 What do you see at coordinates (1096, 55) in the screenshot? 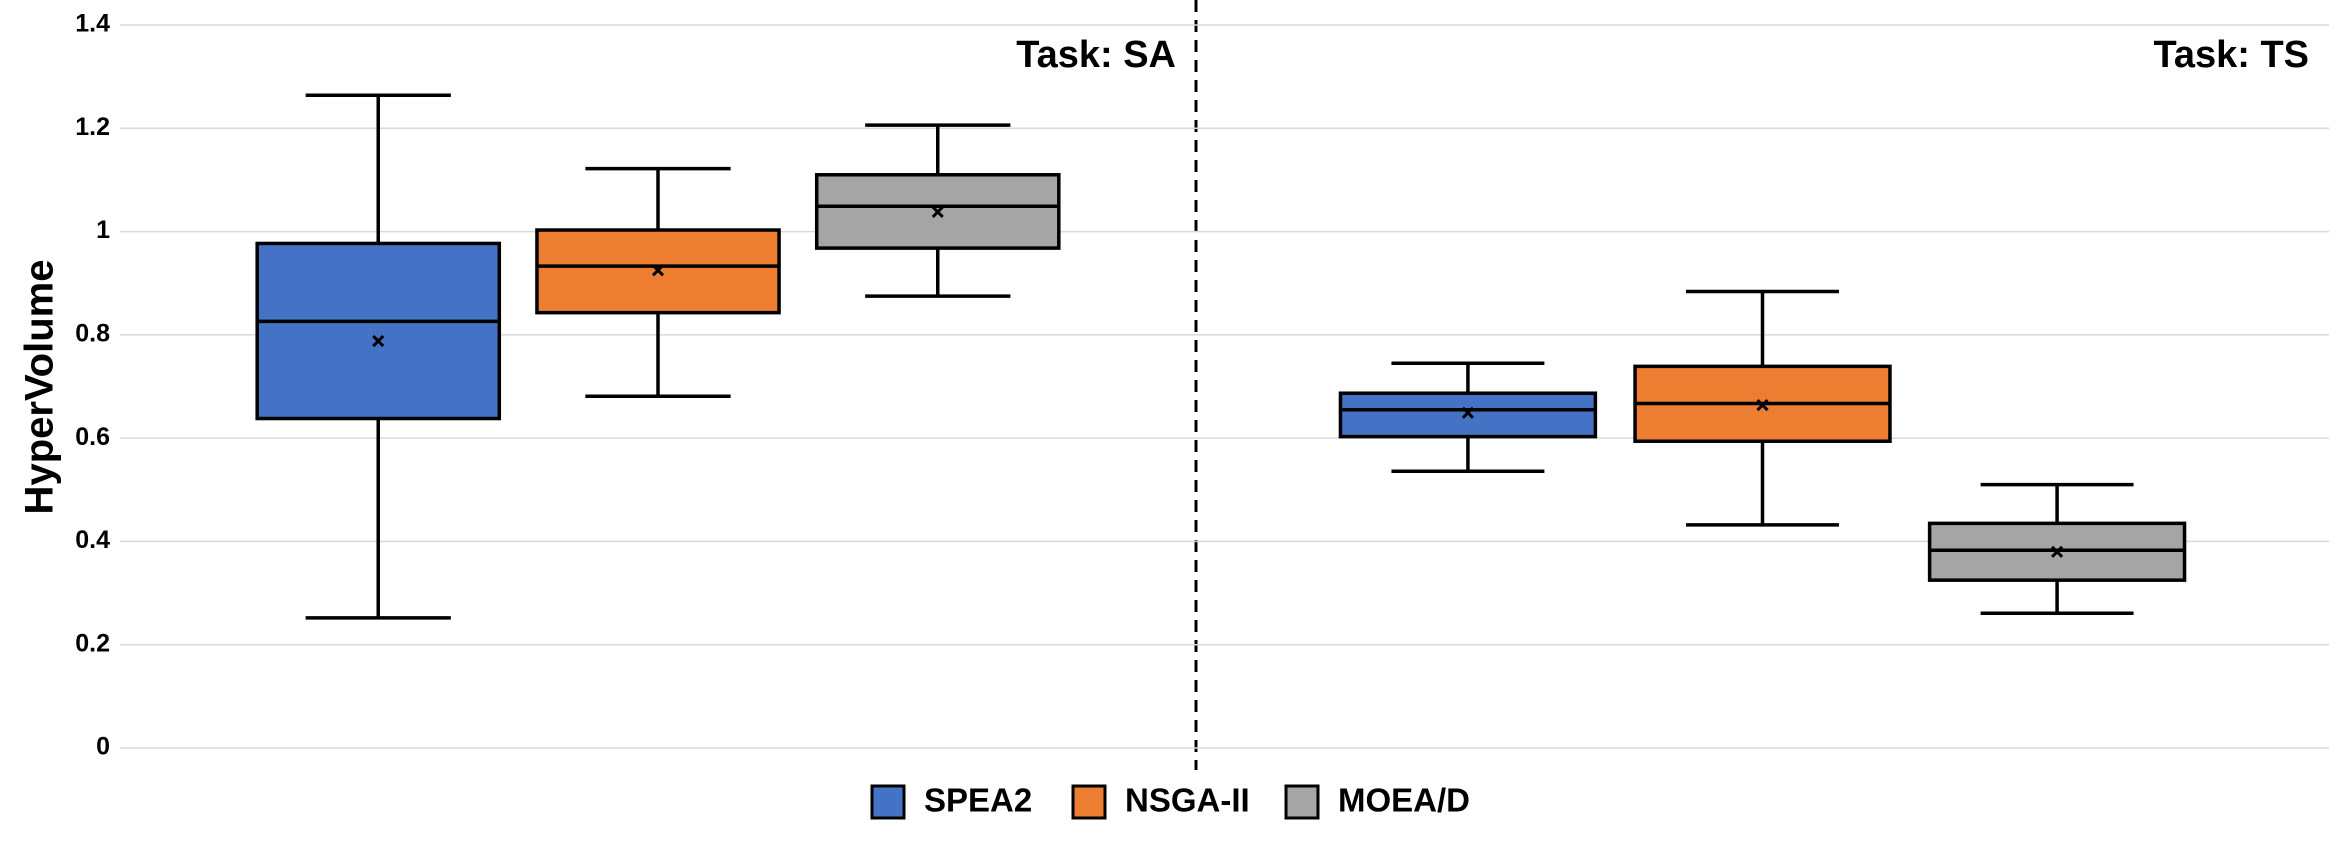
I see `panel-title: Task: SA` at bounding box center [1096, 55].